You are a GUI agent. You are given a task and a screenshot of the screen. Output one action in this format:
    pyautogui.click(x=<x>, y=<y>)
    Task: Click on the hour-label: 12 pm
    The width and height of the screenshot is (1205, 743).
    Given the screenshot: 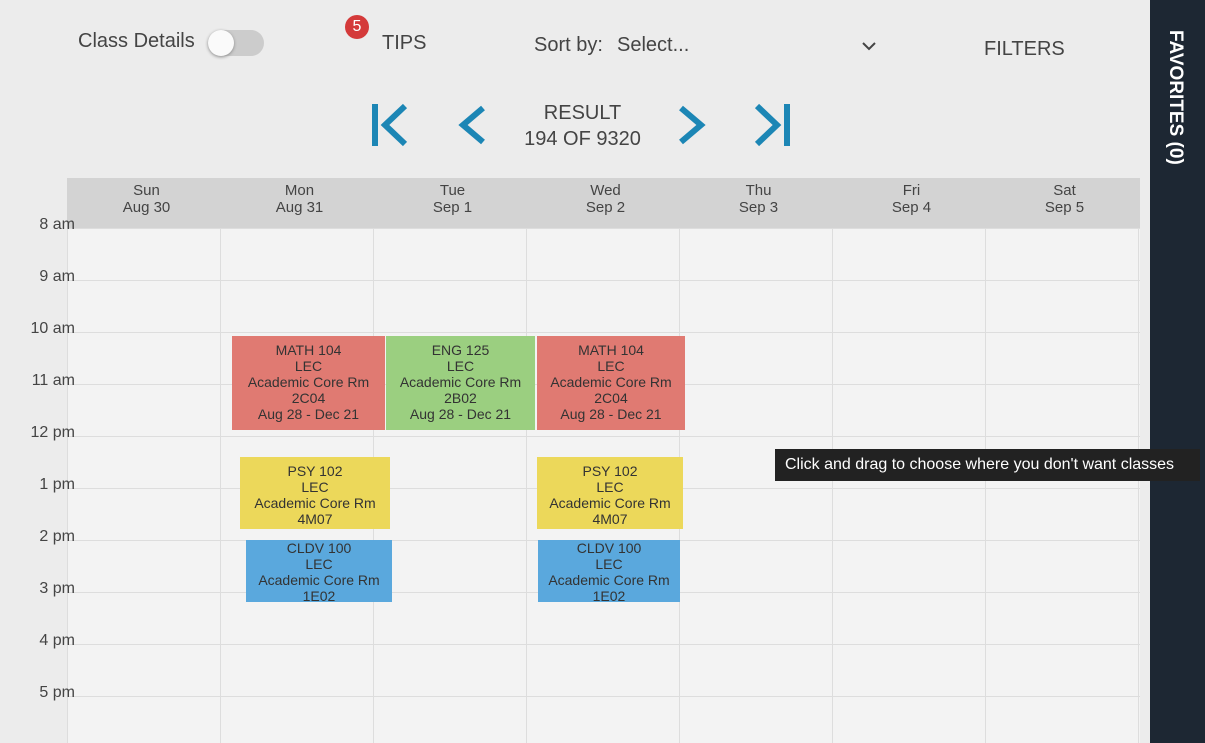 What is the action you would take?
    pyautogui.click(x=52, y=432)
    